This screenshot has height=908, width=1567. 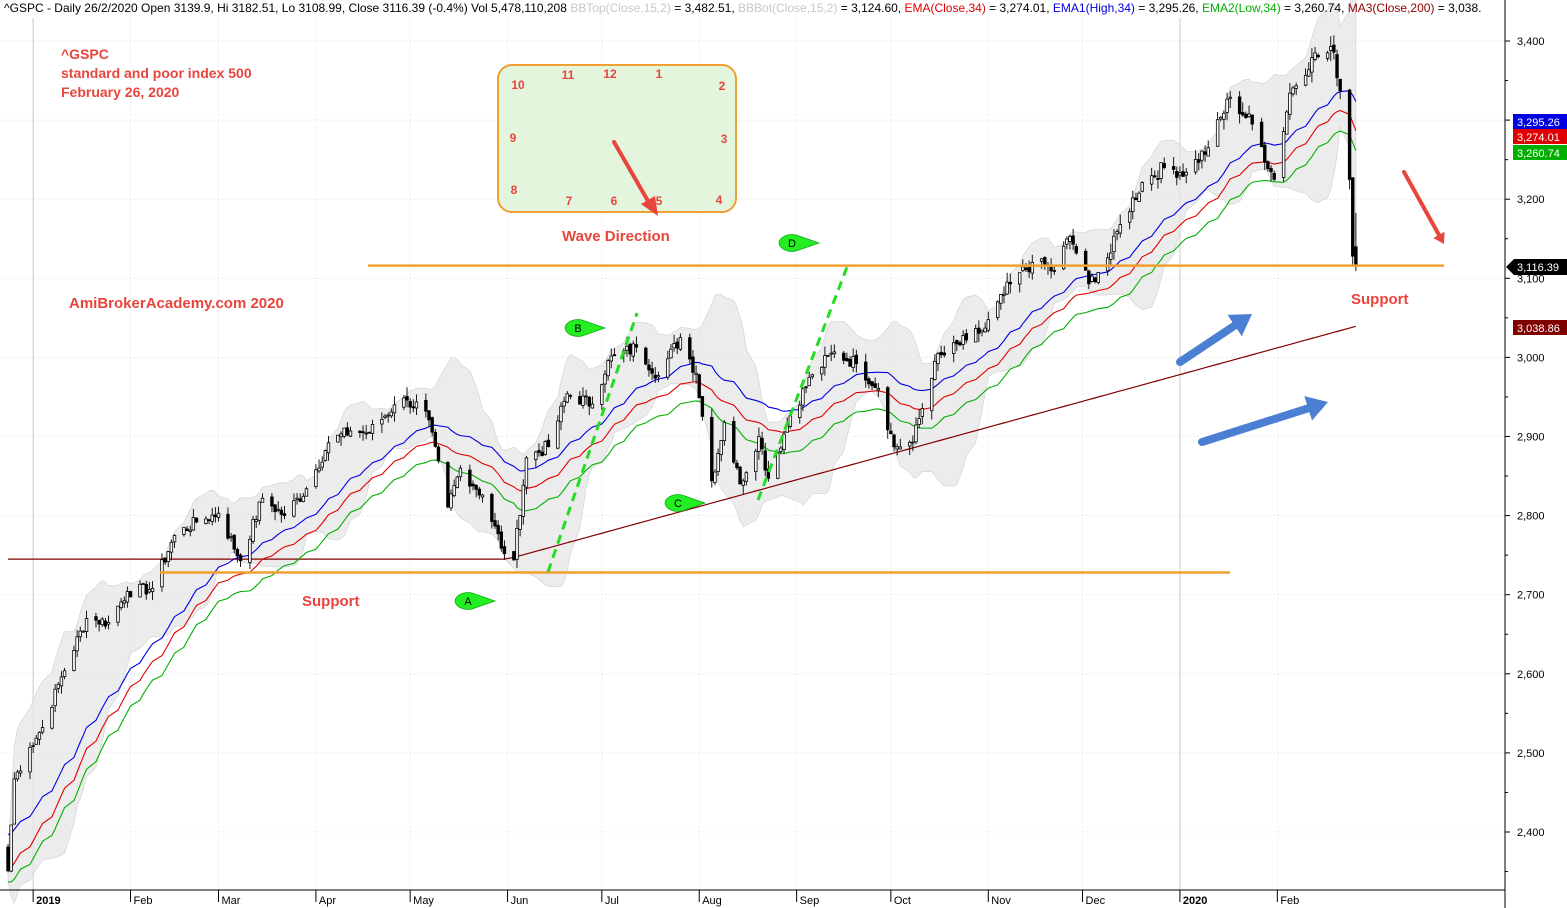 I want to click on y-tick-label: 3,100, so click(x=1531, y=279).